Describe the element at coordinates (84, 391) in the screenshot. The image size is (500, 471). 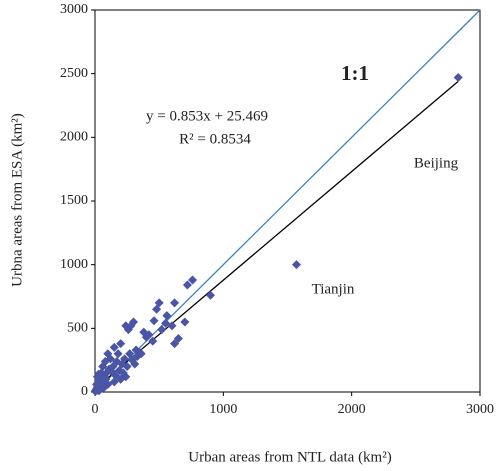
I see `y-tick-label: 0` at that location.